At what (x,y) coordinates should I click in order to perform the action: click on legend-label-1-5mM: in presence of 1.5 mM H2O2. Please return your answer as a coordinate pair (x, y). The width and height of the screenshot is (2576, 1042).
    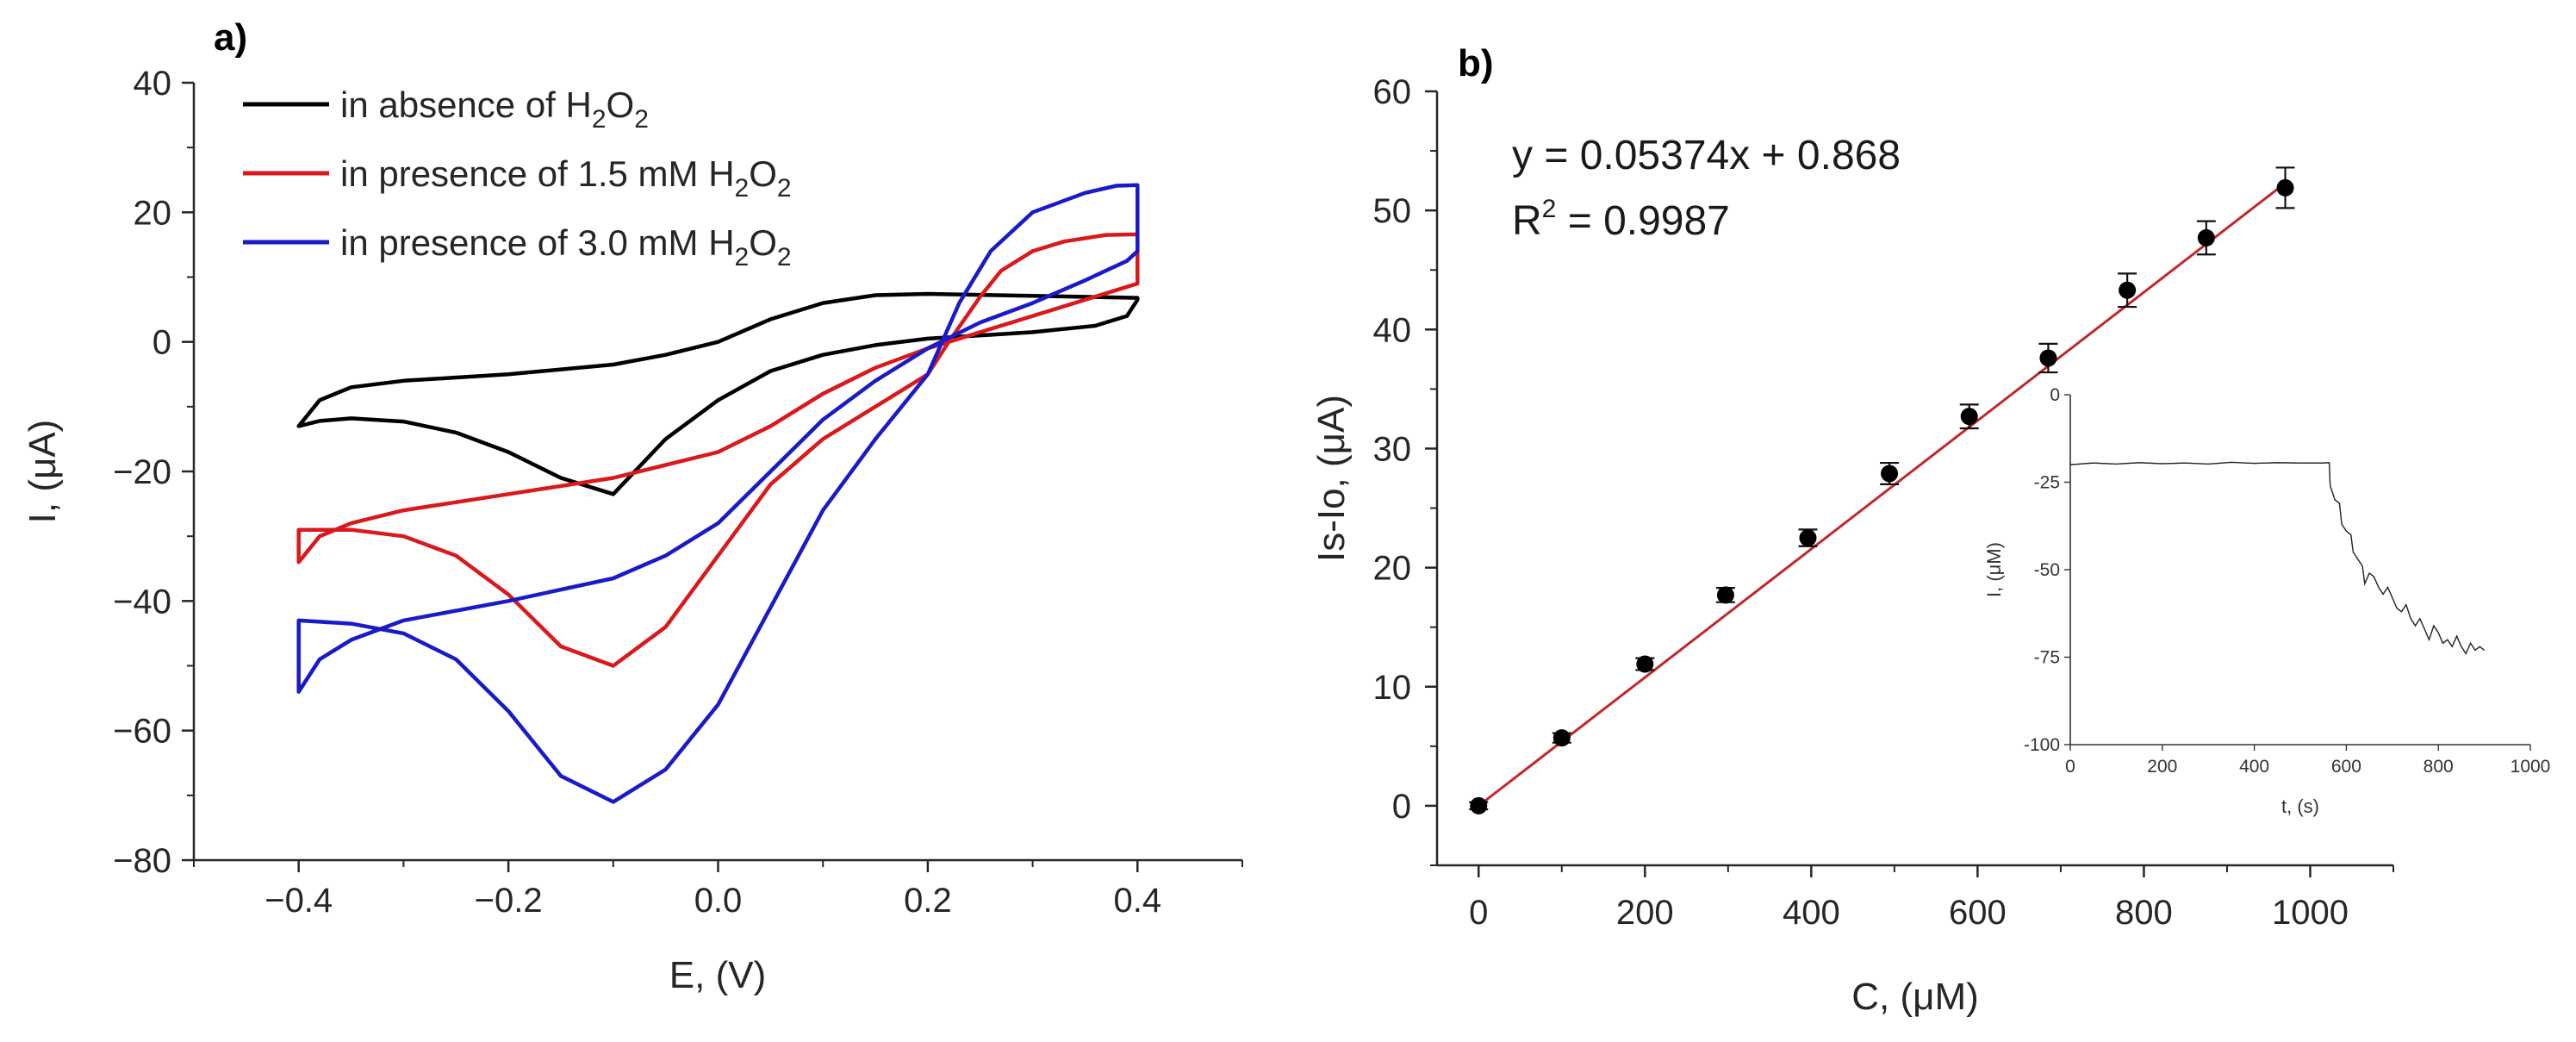
    Looking at the image, I should click on (566, 178).